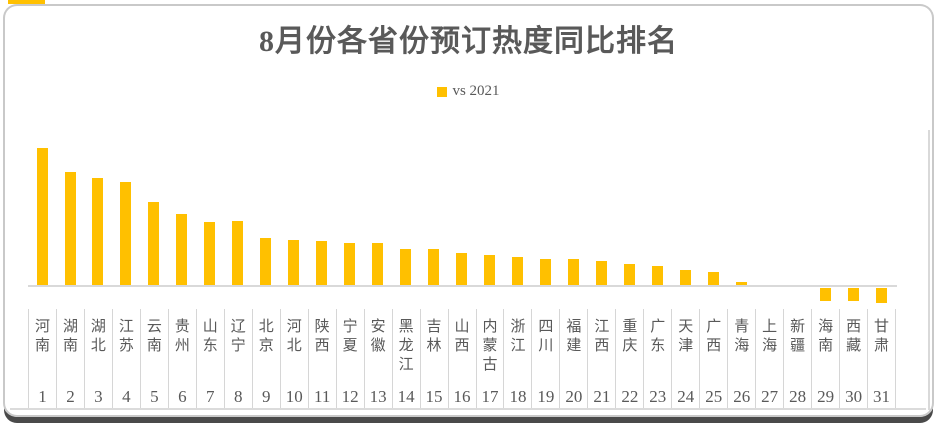 This screenshot has width=938, height=424. What do you see at coordinates (461, 269) in the screenshot?
I see `bar-山西` at bounding box center [461, 269].